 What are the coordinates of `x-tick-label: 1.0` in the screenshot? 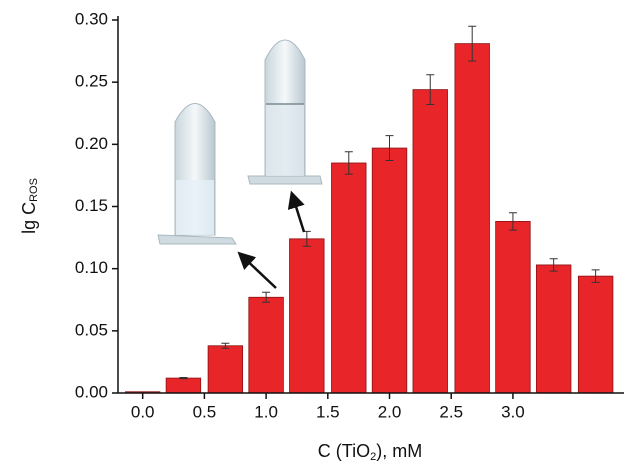 It's located at (266, 411).